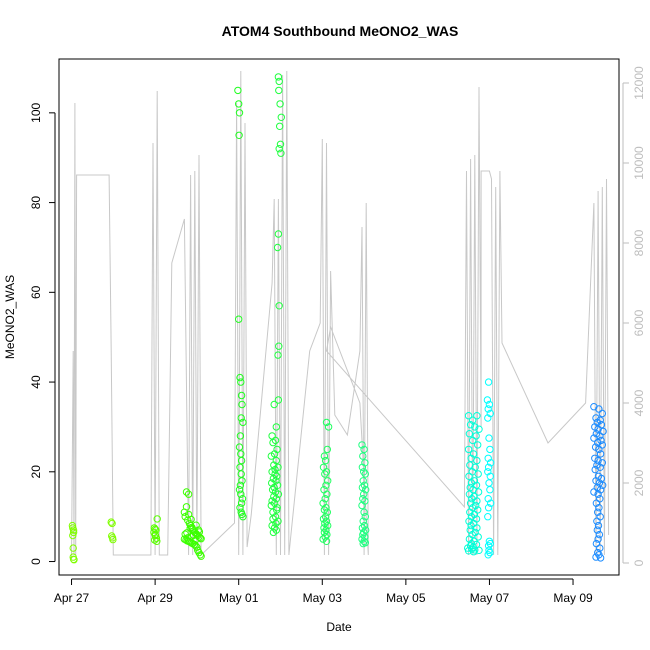  What do you see at coordinates (639, 322) in the screenshot?
I see `y2-tick-label: 6000` at bounding box center [639, 322].